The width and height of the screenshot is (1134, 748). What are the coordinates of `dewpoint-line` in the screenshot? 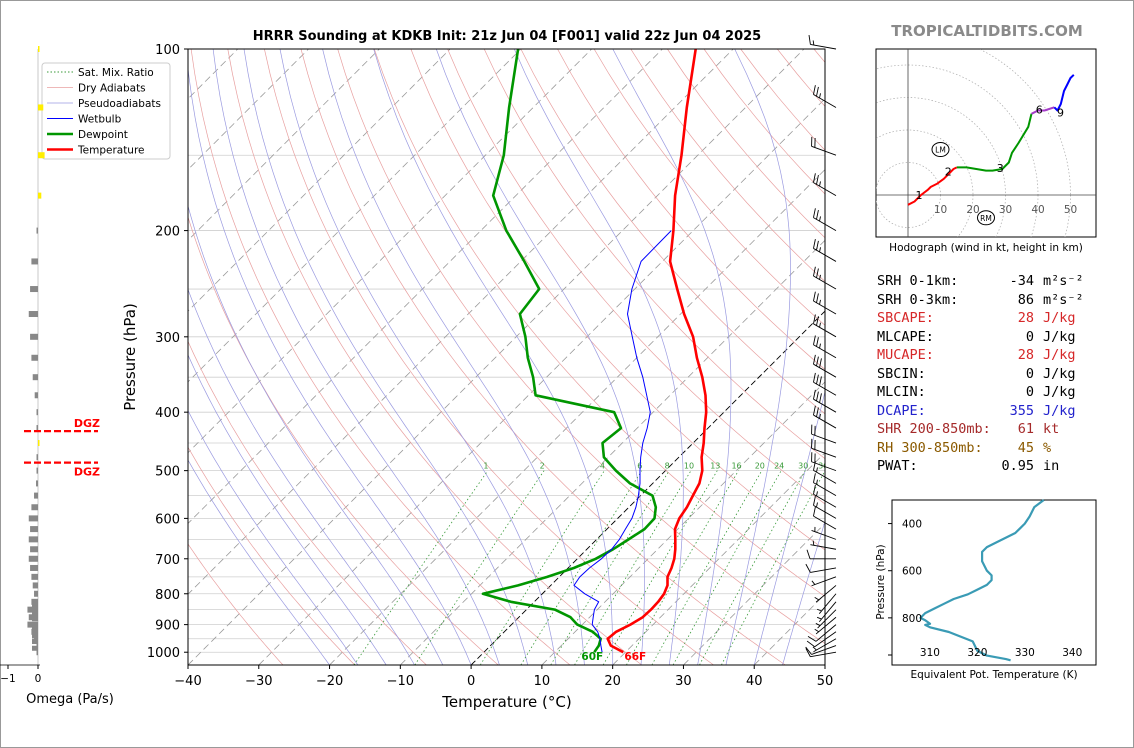 It's located at (569, 351).